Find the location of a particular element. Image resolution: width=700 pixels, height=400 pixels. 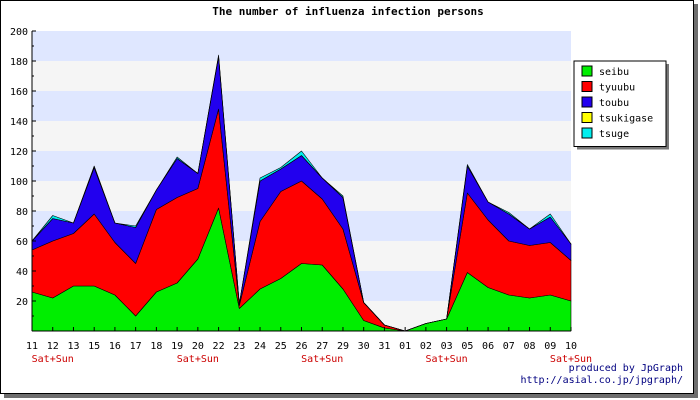

x-tick-label: 26 is located at coordinates (301, 346).